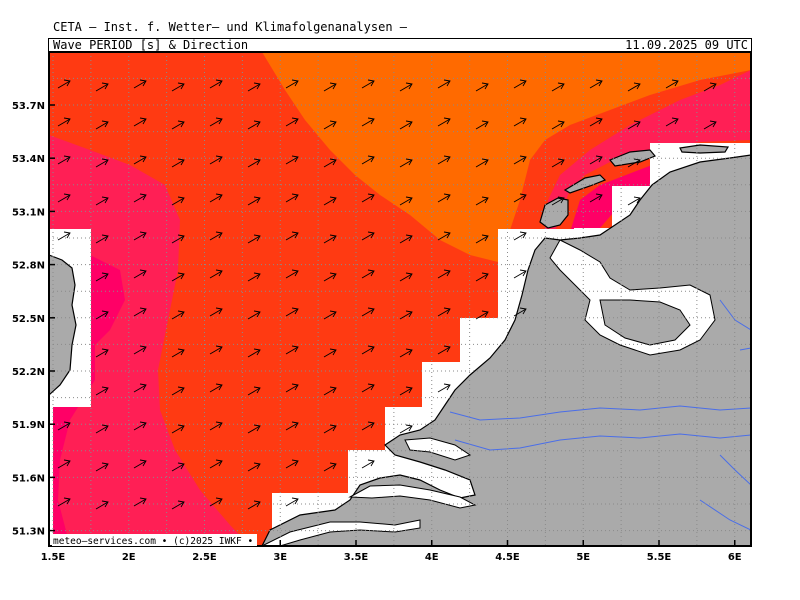 The width and height of the screenshot is (800, 600). Describe the element at coordinates (611, 198) in the screenshot. I see `period-field-shortest-coast` at that location.